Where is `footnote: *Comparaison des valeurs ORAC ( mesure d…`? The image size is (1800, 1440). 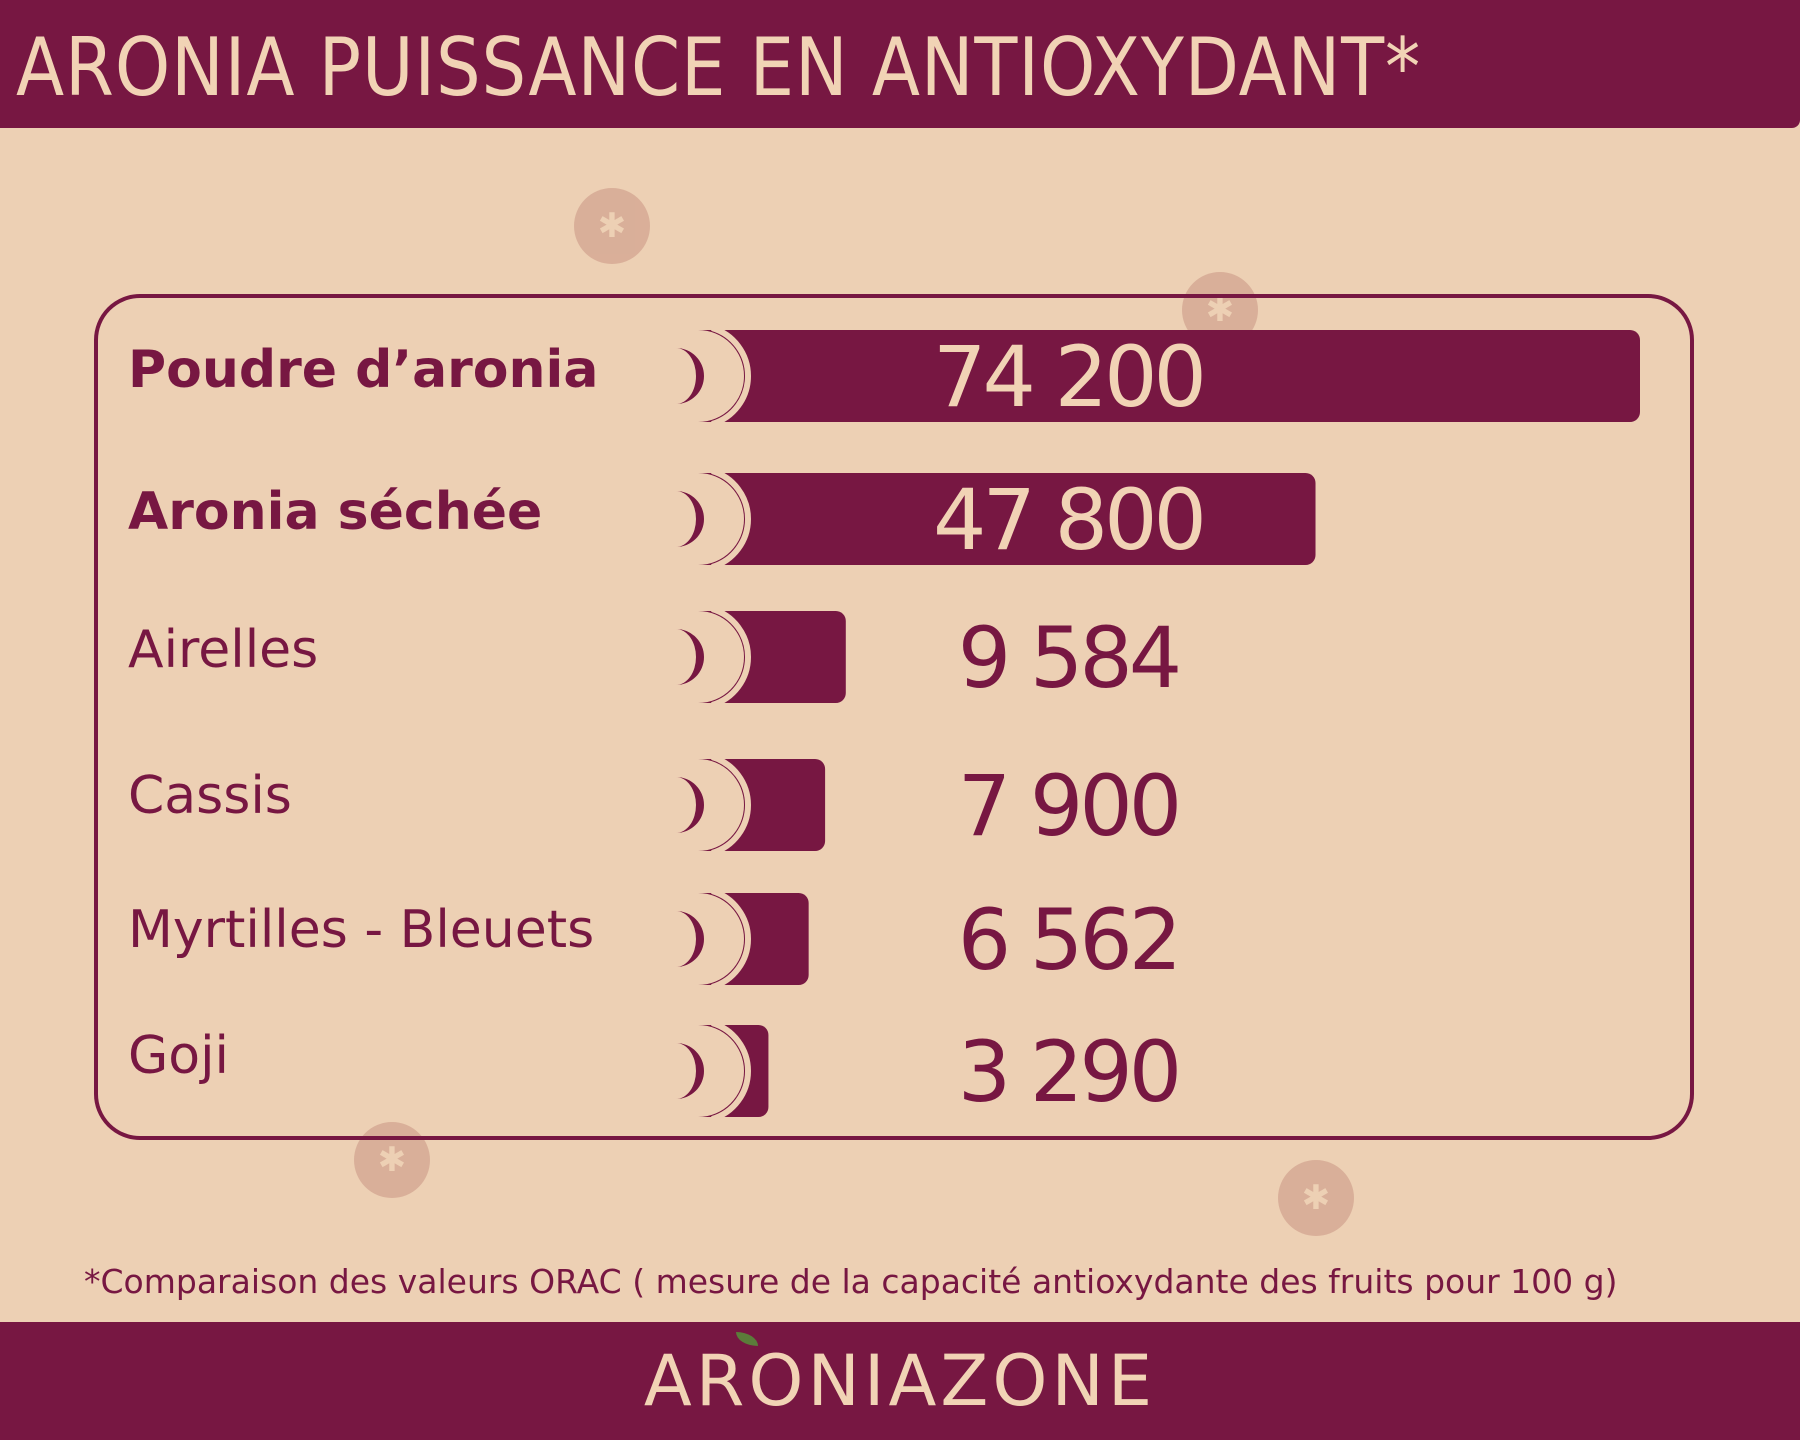 footnote: *Comparaison des valeurs ORAC ( mesure d… is located at coordinates (851, 1281).